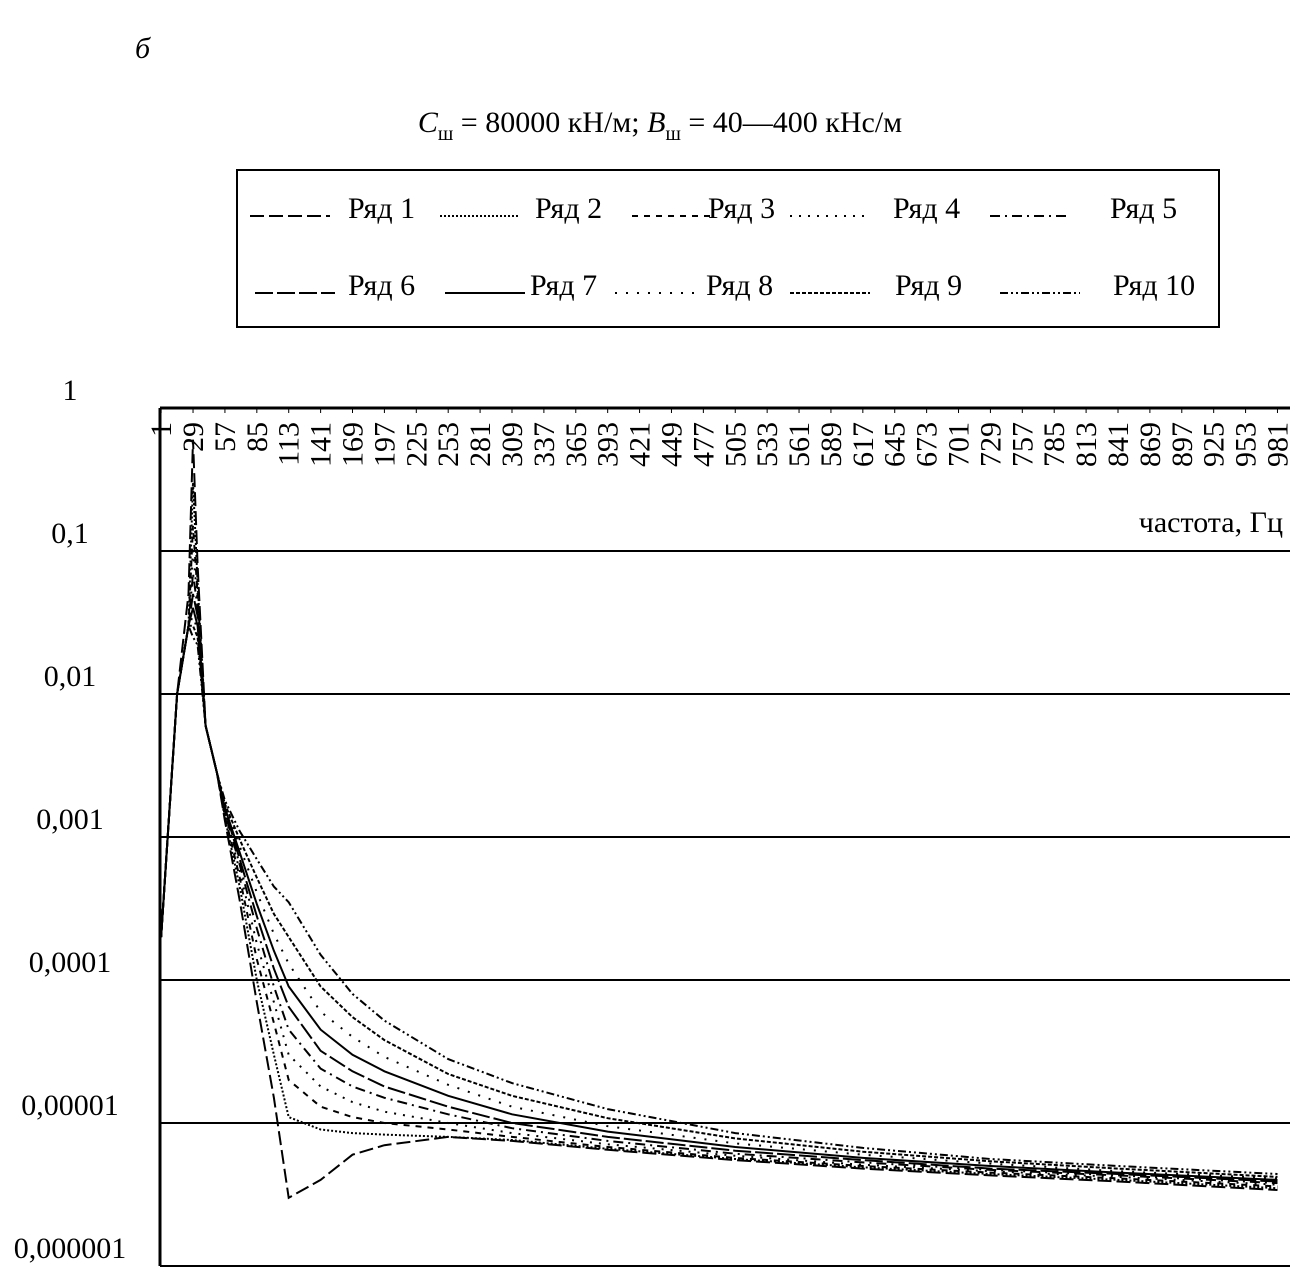 The width and height of the screenshot is (1294, 1273). I want to click on x-tick-label: 589, so click(831, 444).